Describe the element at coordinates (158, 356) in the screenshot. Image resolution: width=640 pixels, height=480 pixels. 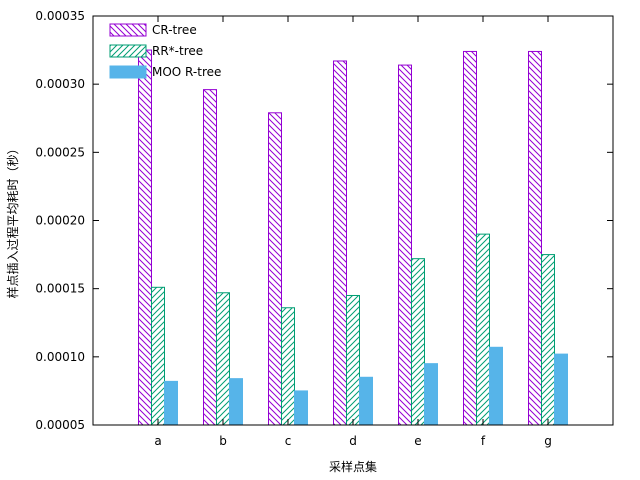
I see `bar-rr-tree-a` at that location.